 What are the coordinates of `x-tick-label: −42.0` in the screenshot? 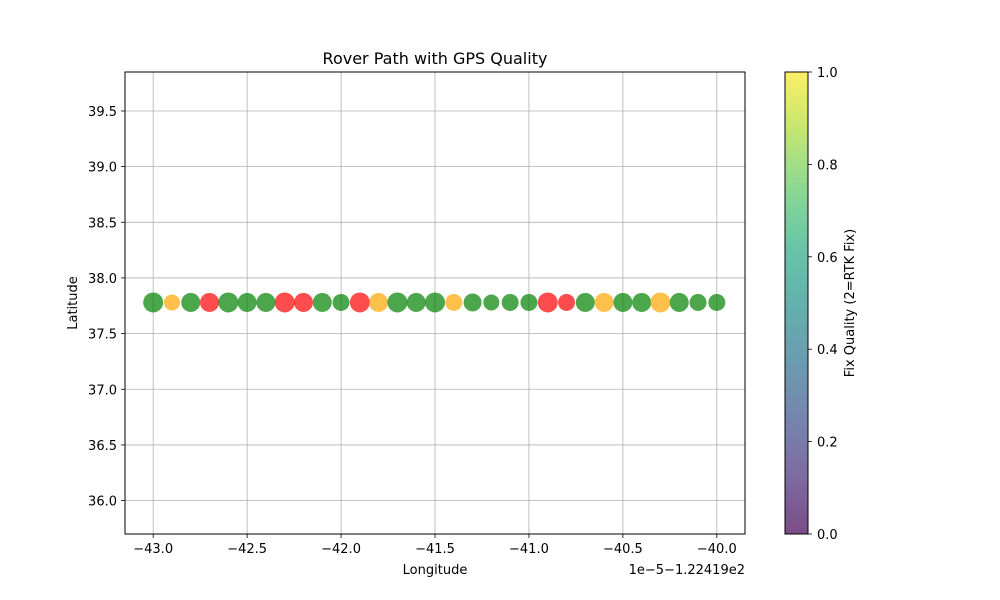 It's located at (341, 549).